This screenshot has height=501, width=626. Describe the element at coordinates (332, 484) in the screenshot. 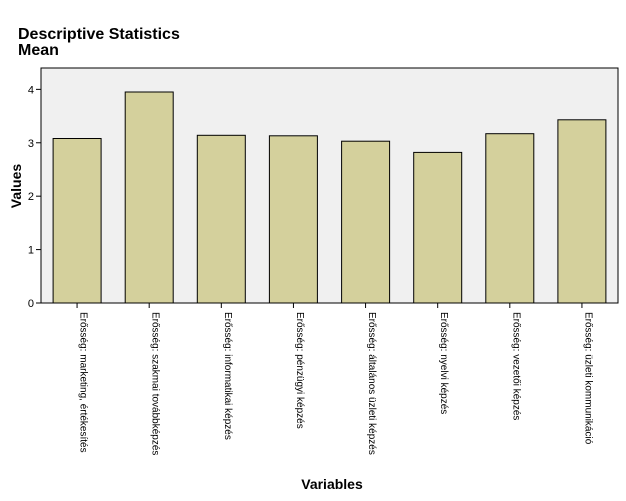

I see `x-axis-label: Variables` at that location.